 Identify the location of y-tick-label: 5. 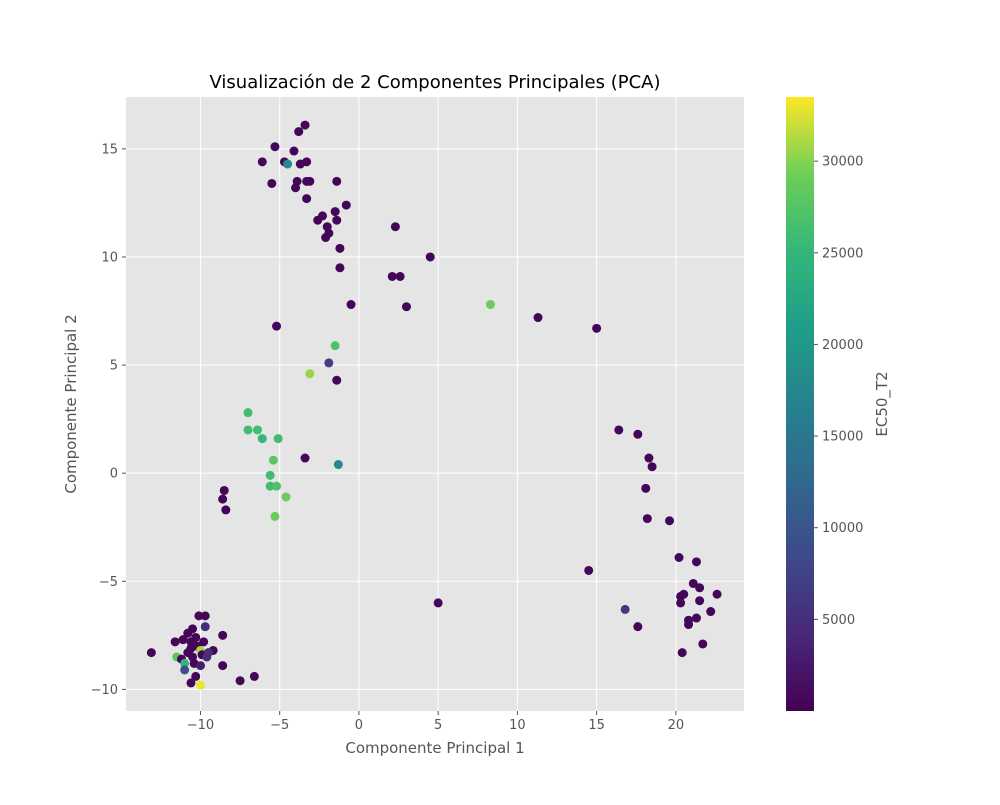
(114, 366).